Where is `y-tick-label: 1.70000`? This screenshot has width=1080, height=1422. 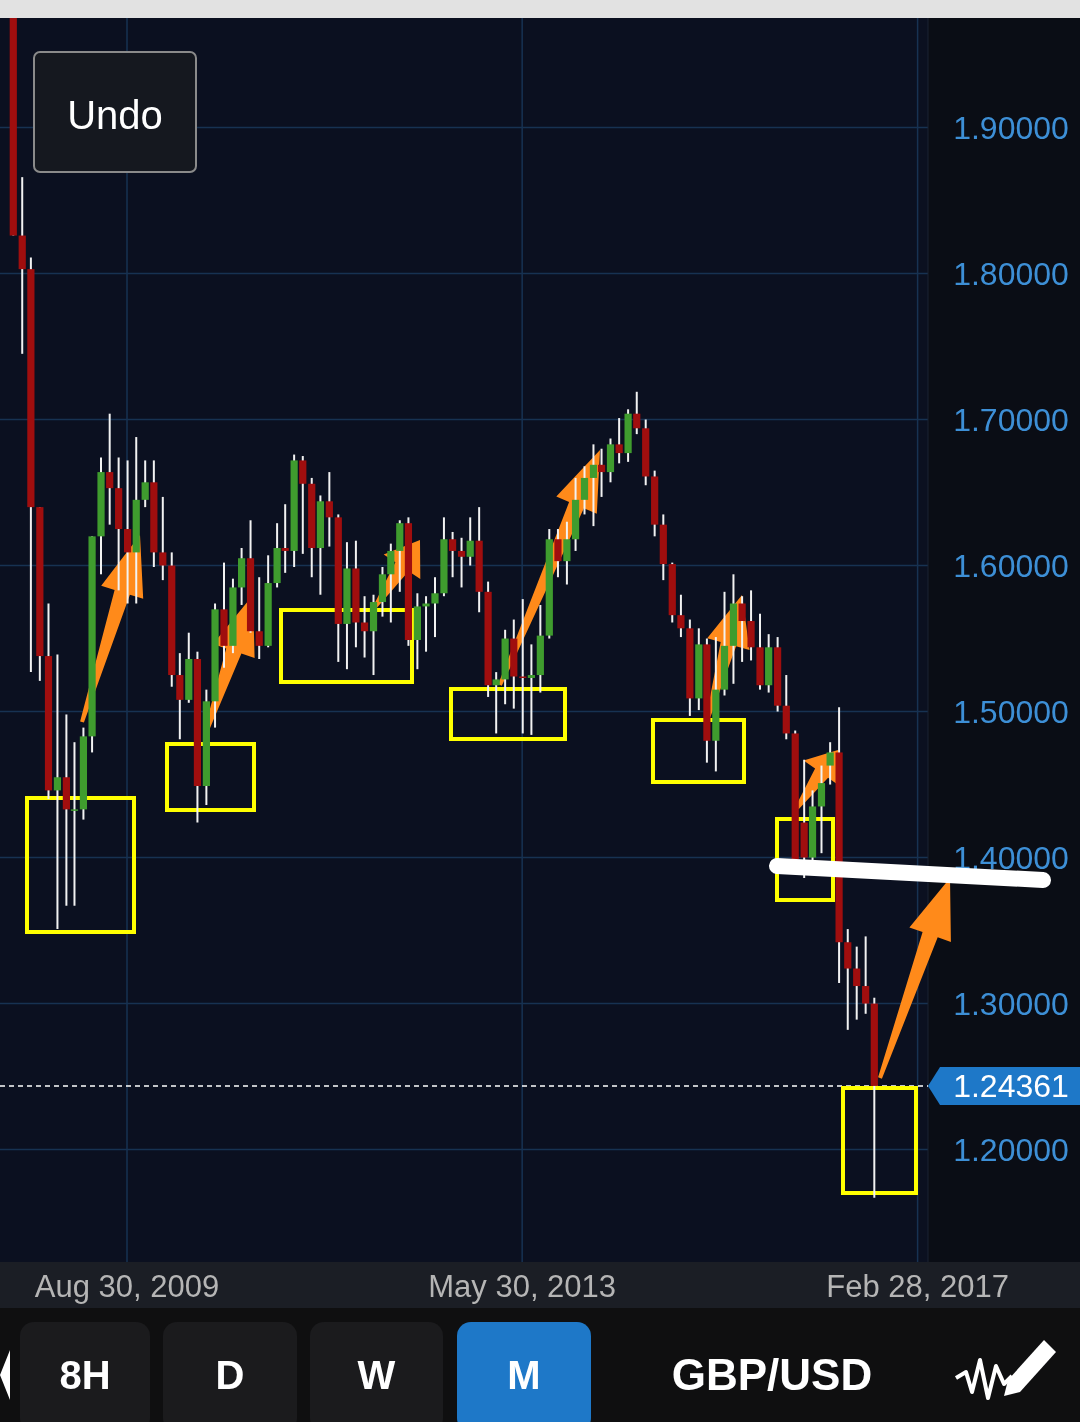 y-tick-label: 1.70000 is located at coordinates (1011, 419).